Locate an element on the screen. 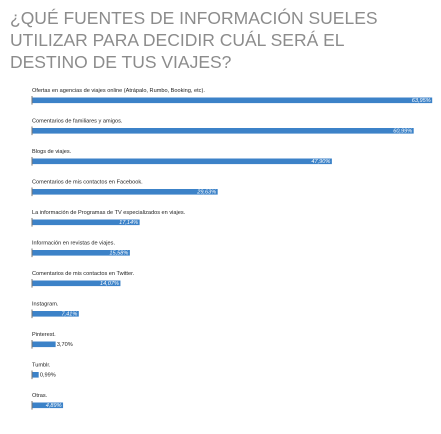 Image resolution: width=441 pixels, height=434 pixels. category-label-7: Comentarios de mis contactos en Twitter. is located at coordinates (83, 274).